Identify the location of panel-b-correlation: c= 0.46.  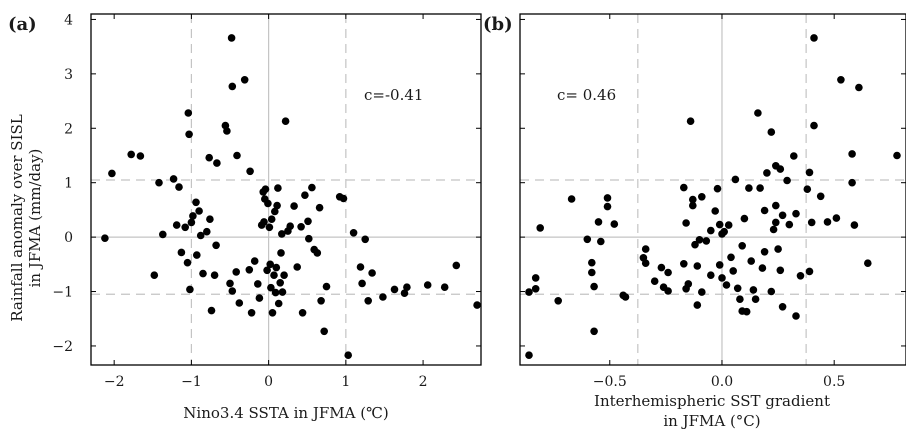
(586, 95).